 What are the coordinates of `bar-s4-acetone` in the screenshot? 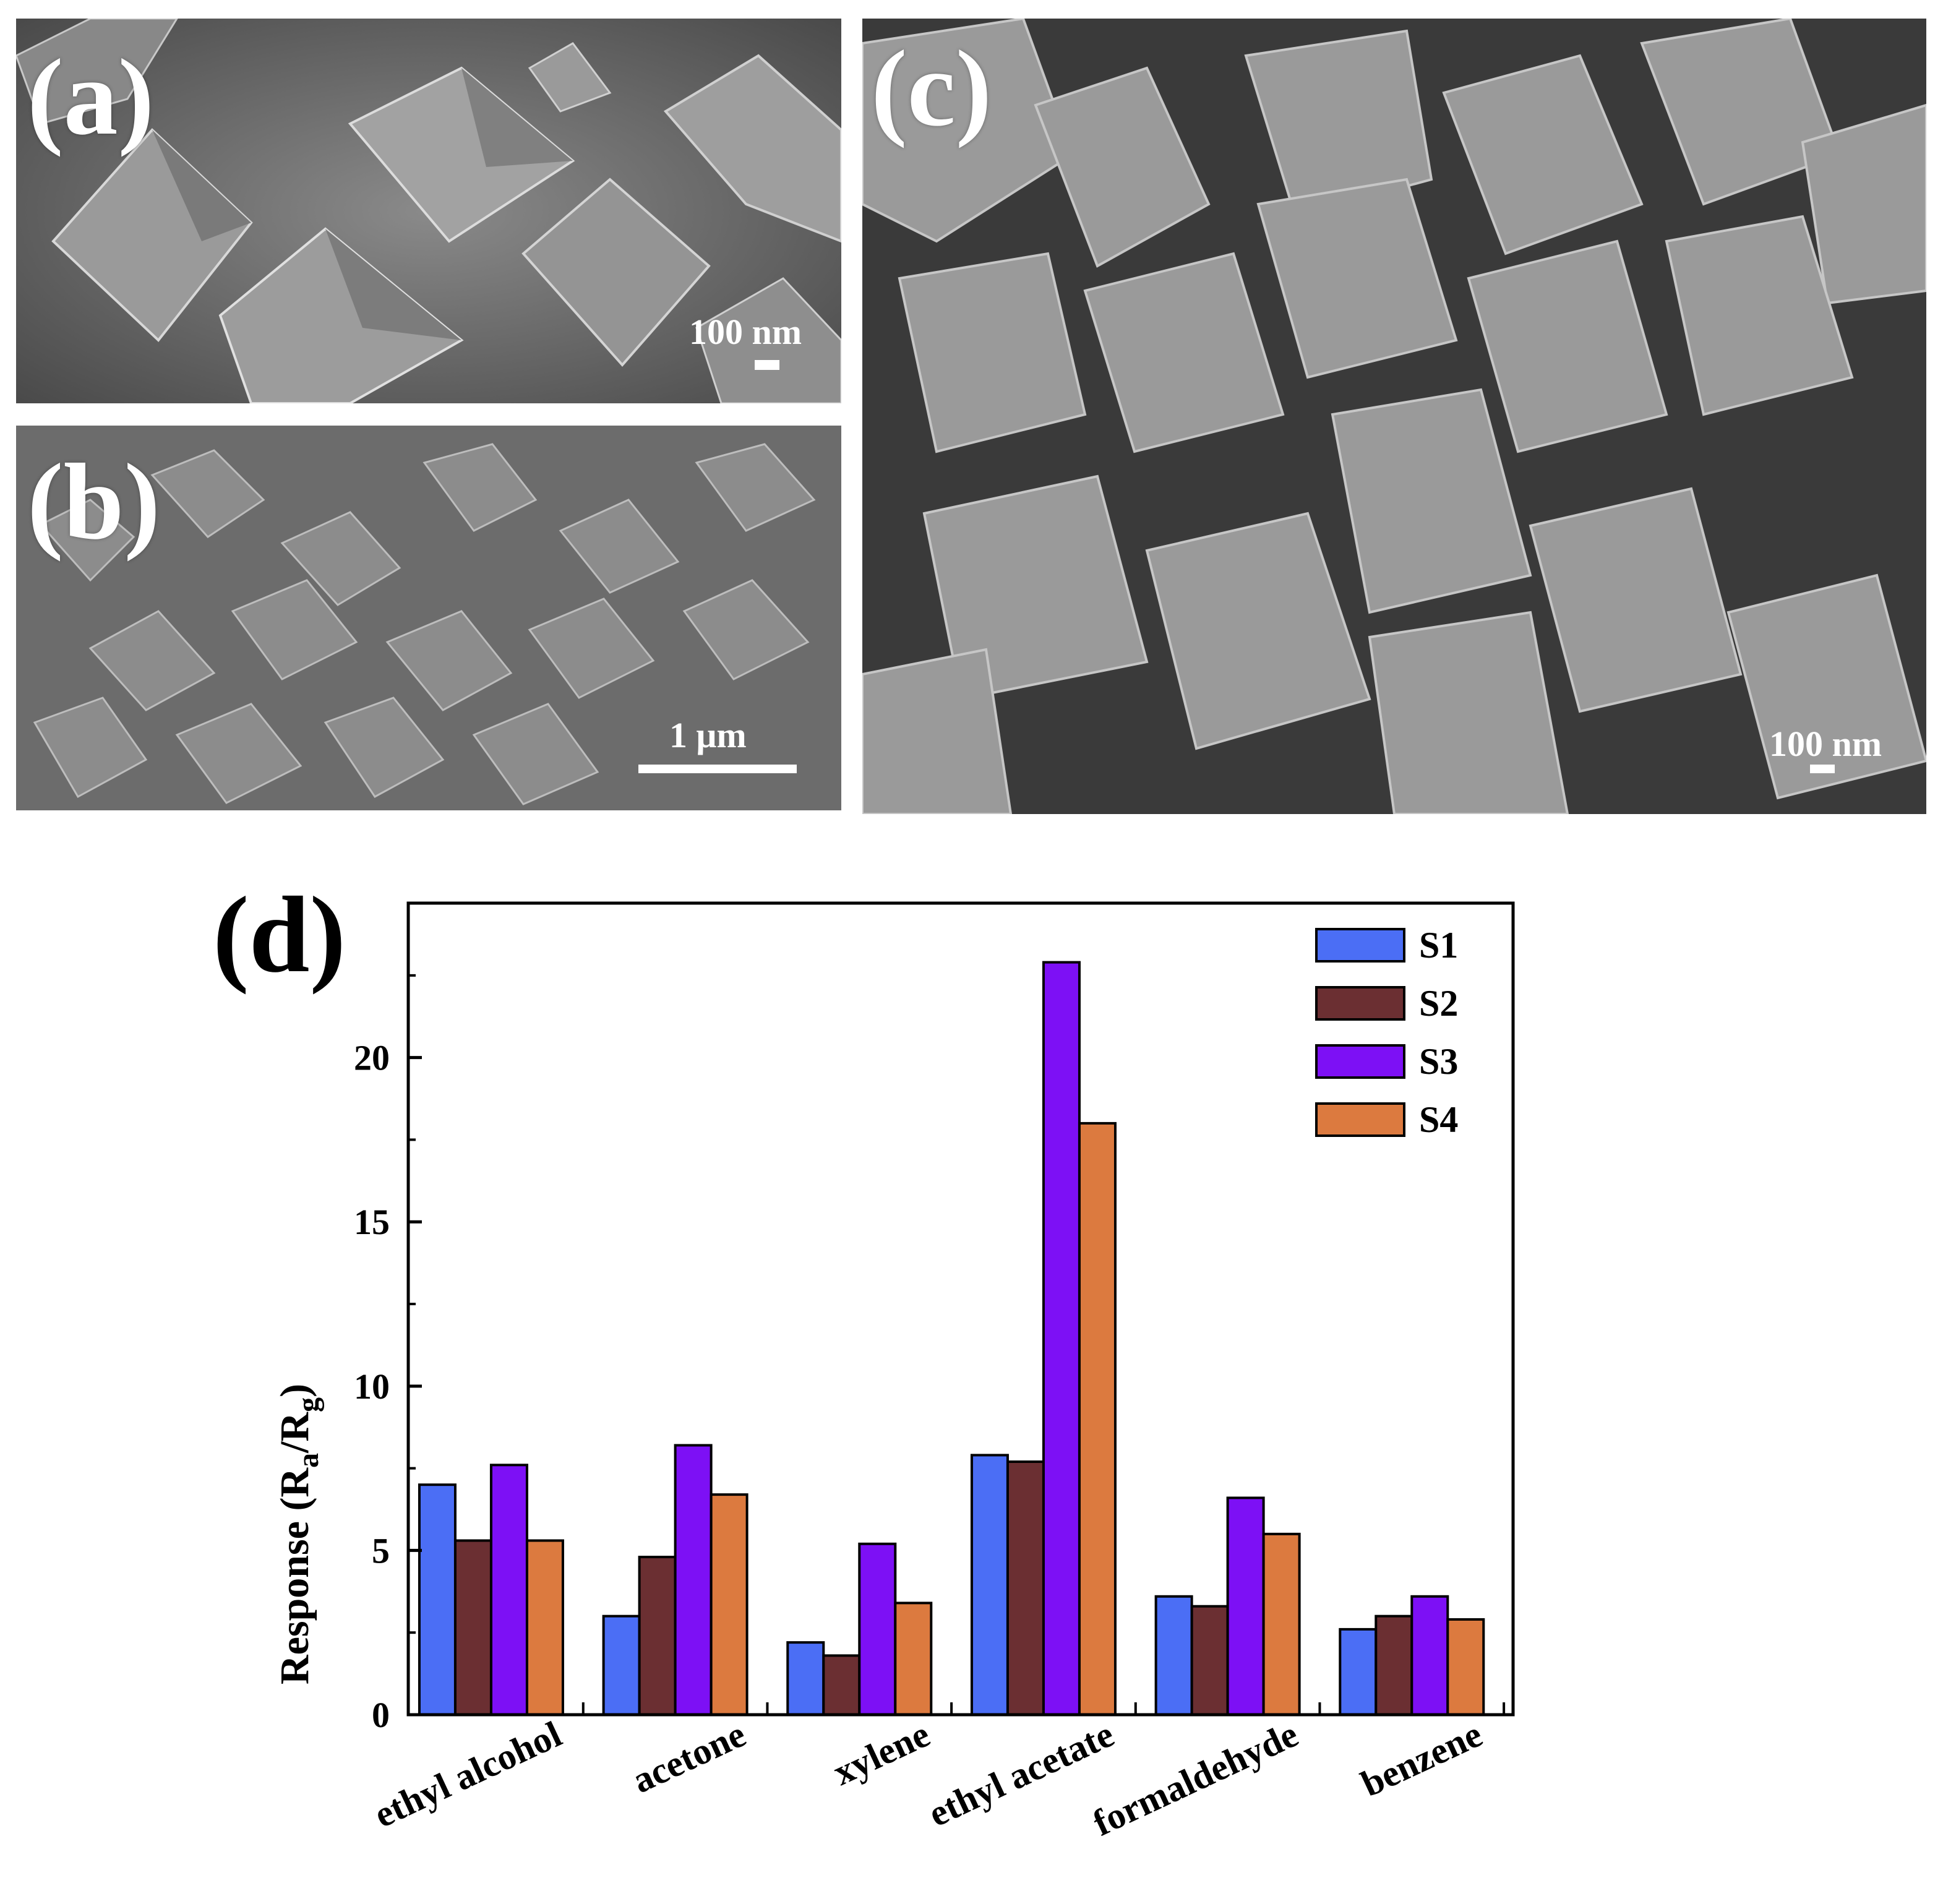 It's located at (729, 1605).